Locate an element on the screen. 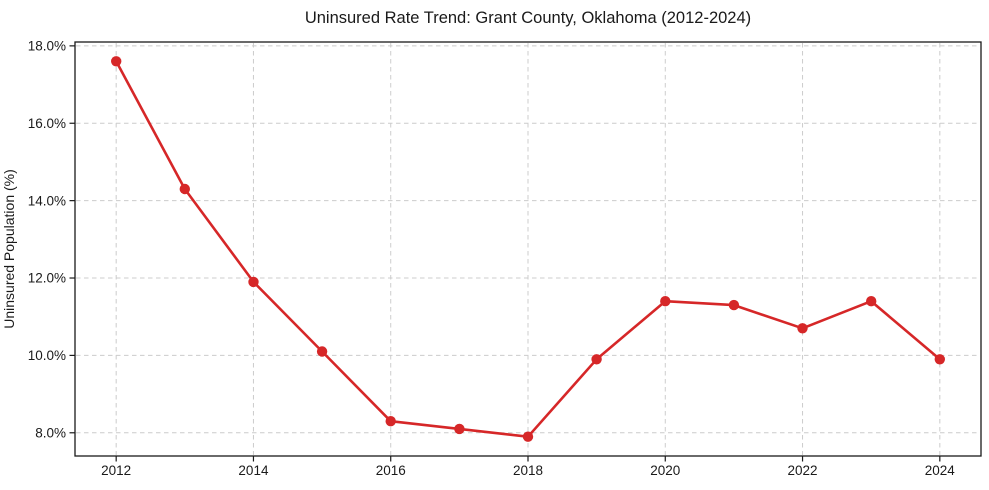 The height and width of the screenshot is (490, 989). x-tick-label: 2012 is located at coordinates (116, 470).